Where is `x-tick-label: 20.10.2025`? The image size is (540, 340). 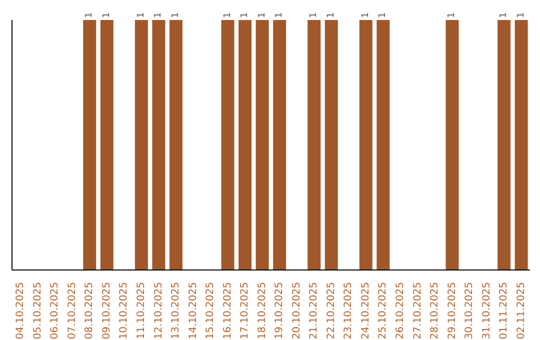
x-tick-label: 20.10.2025 is located at coordinates (296, 311).